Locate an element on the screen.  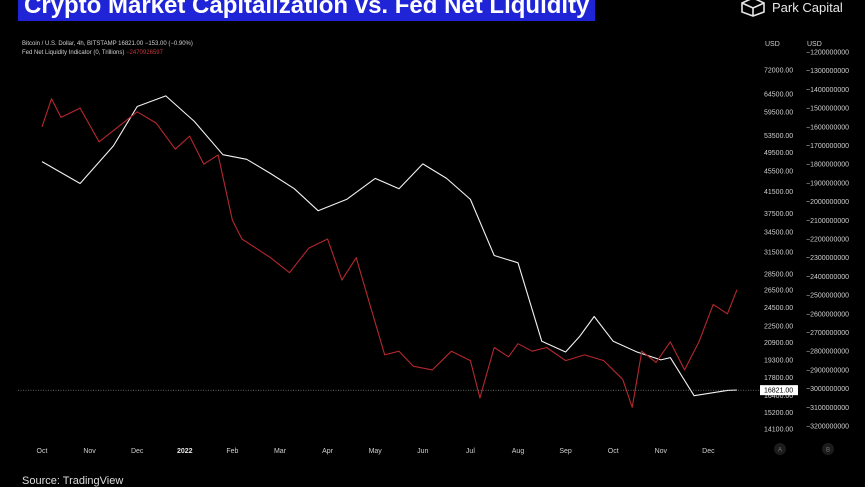
left-axis-tick: 34500.00 is located at coordinates (778, 232).